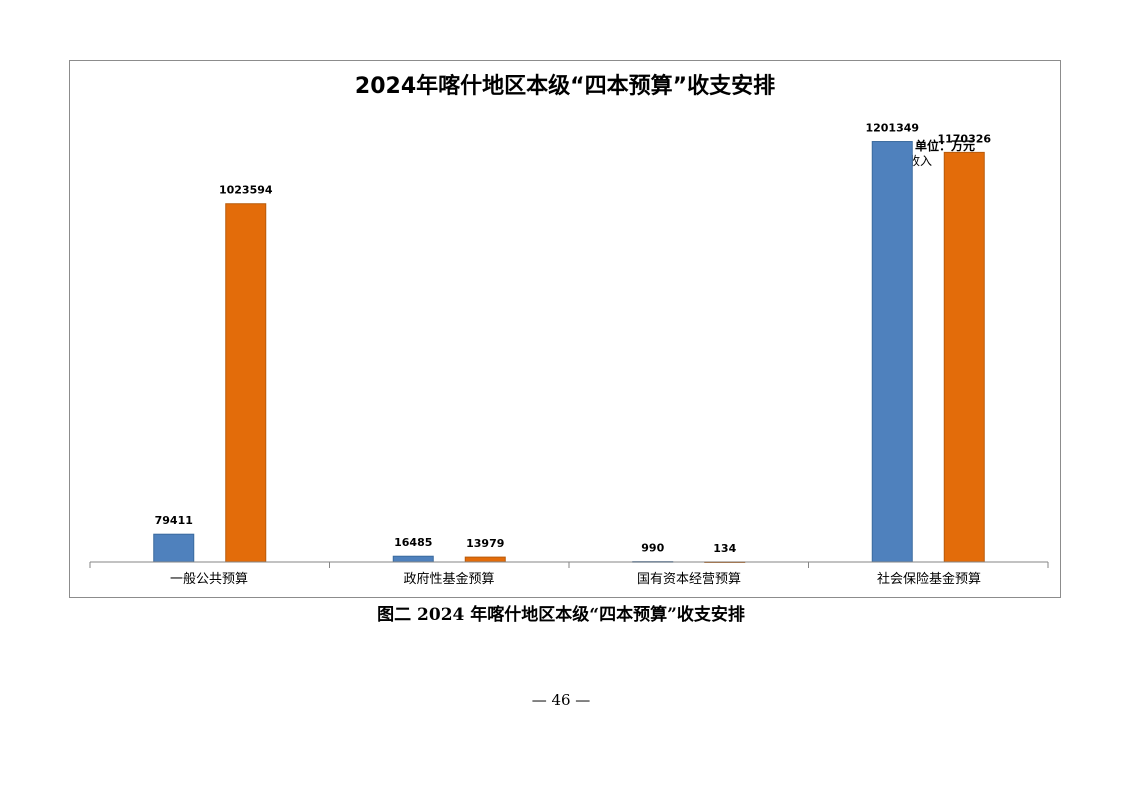  What do you see at coordinates (246, 190) in the screenshot?
I see `data-label-expense-general-public: 1023594` at bounding box center [246, 190].